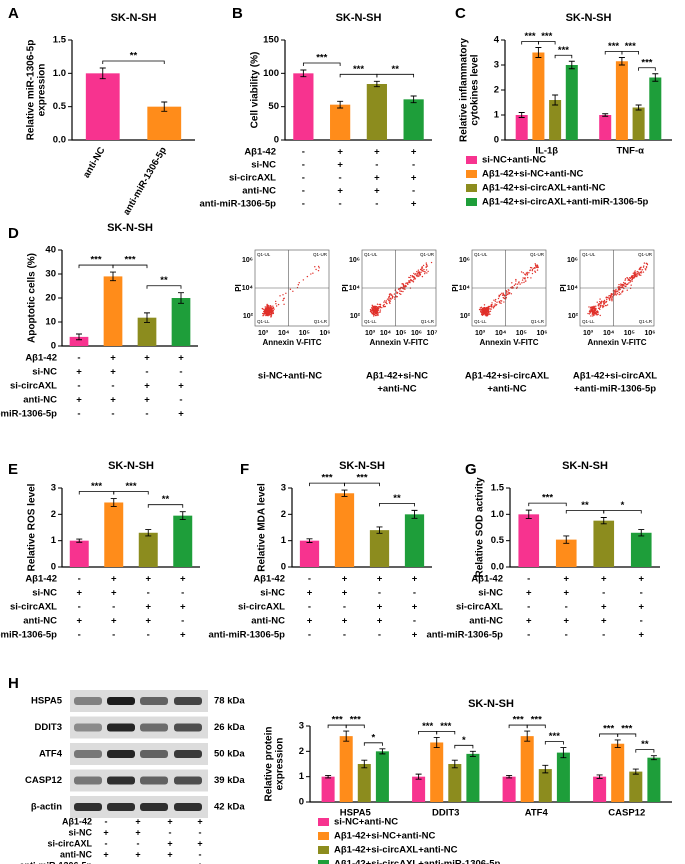 Image resolution: width=685 pixels, height=864 pixels. What do you see at coordinates (31, 90) in the screenshot?
I see `y-axis-label: Relative miR-1306-5p` at bounding box center [31, 90].